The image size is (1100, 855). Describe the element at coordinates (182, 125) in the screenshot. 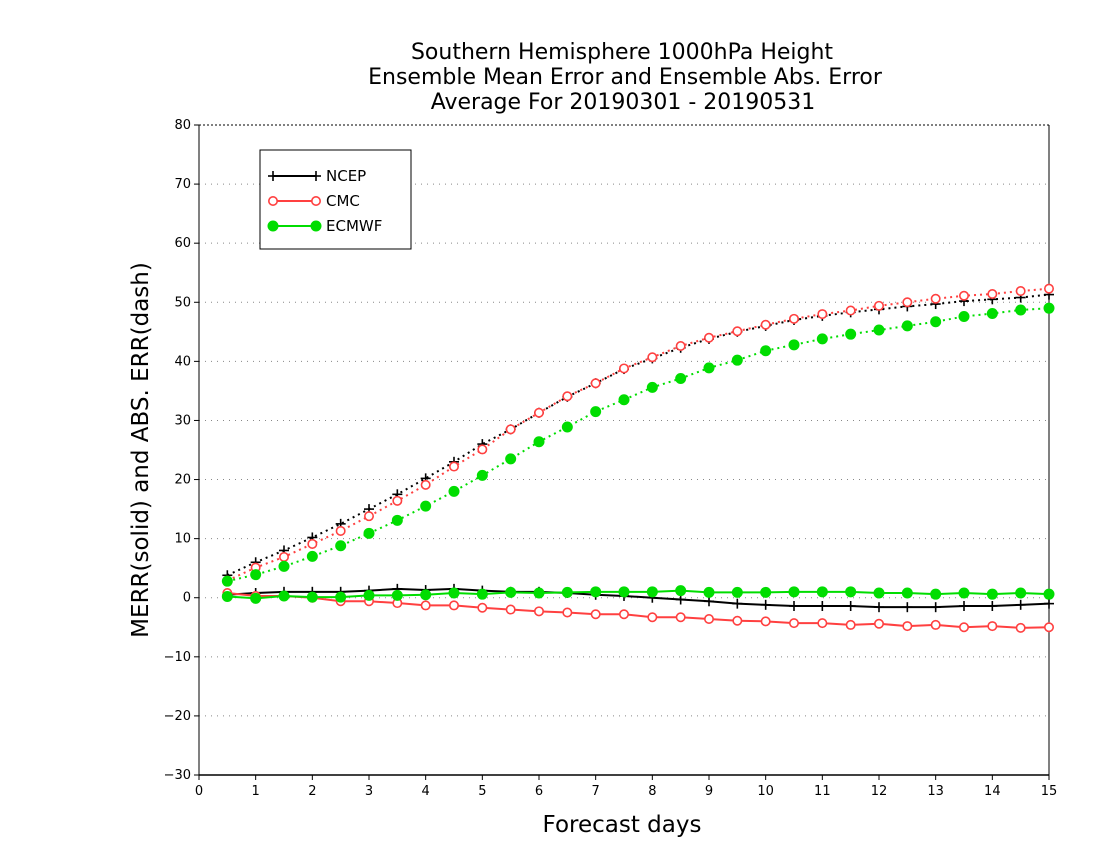

I see `y-tick-label: 80` at that location.